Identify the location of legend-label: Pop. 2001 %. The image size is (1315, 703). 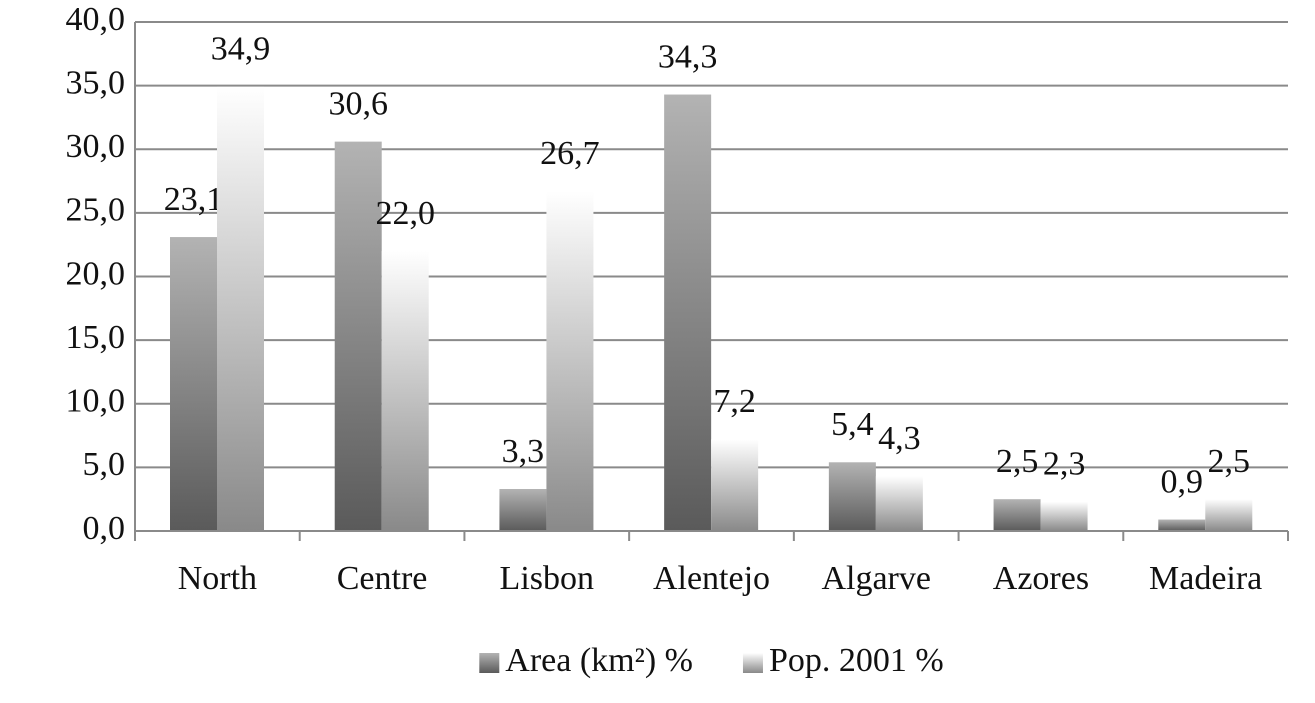
(856, 660).